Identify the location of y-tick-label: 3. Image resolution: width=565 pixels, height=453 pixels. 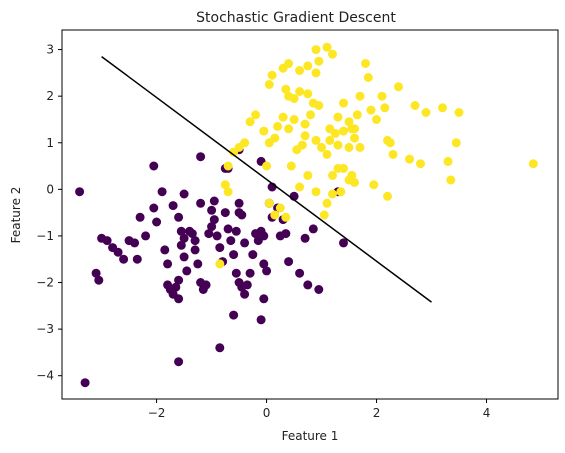
(50, 50).